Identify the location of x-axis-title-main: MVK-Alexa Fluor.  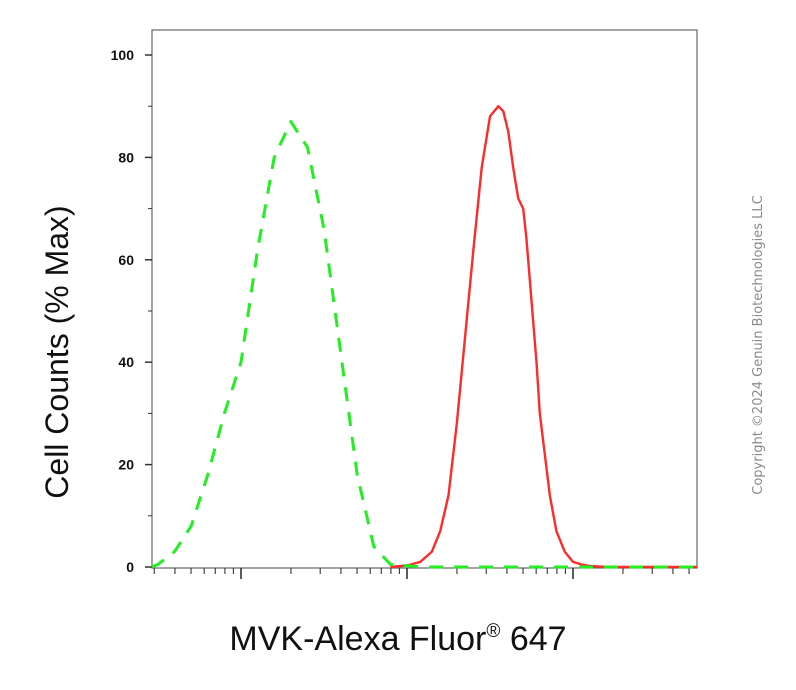
(358, 639).